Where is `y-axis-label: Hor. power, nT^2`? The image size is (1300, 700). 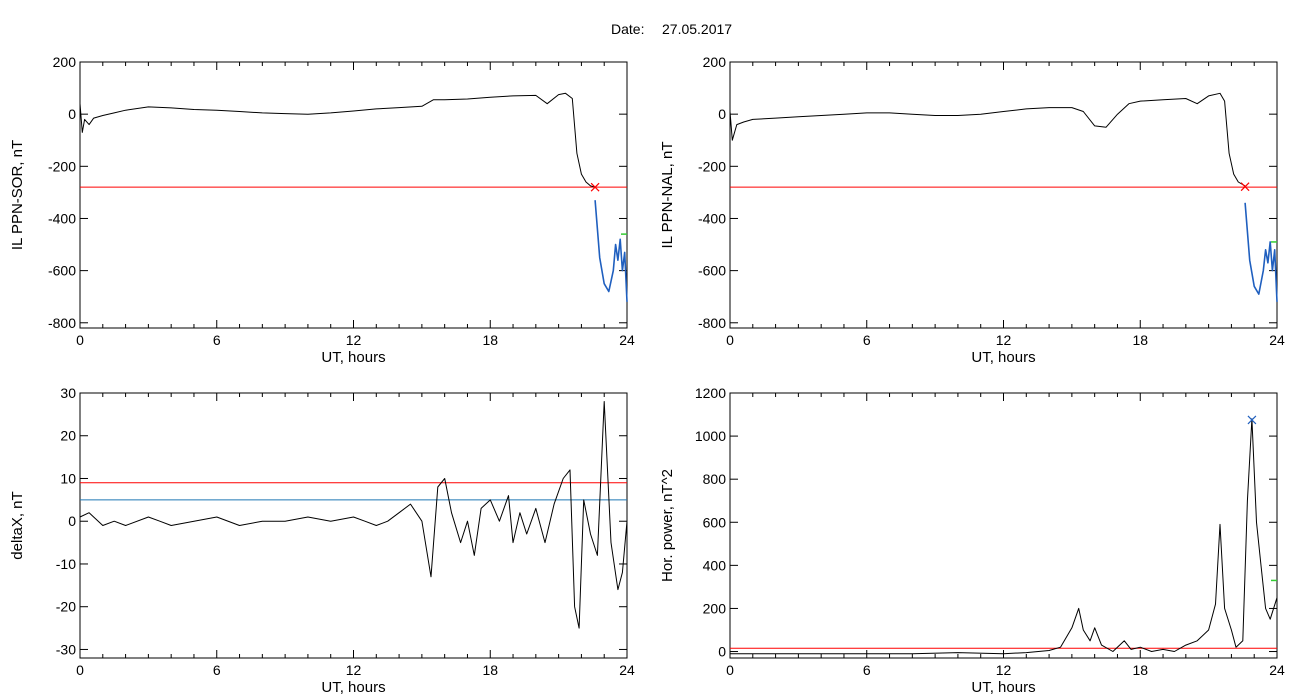
y-axis-label: Hor. power, nT^2 is located at coordinates (667, 525).